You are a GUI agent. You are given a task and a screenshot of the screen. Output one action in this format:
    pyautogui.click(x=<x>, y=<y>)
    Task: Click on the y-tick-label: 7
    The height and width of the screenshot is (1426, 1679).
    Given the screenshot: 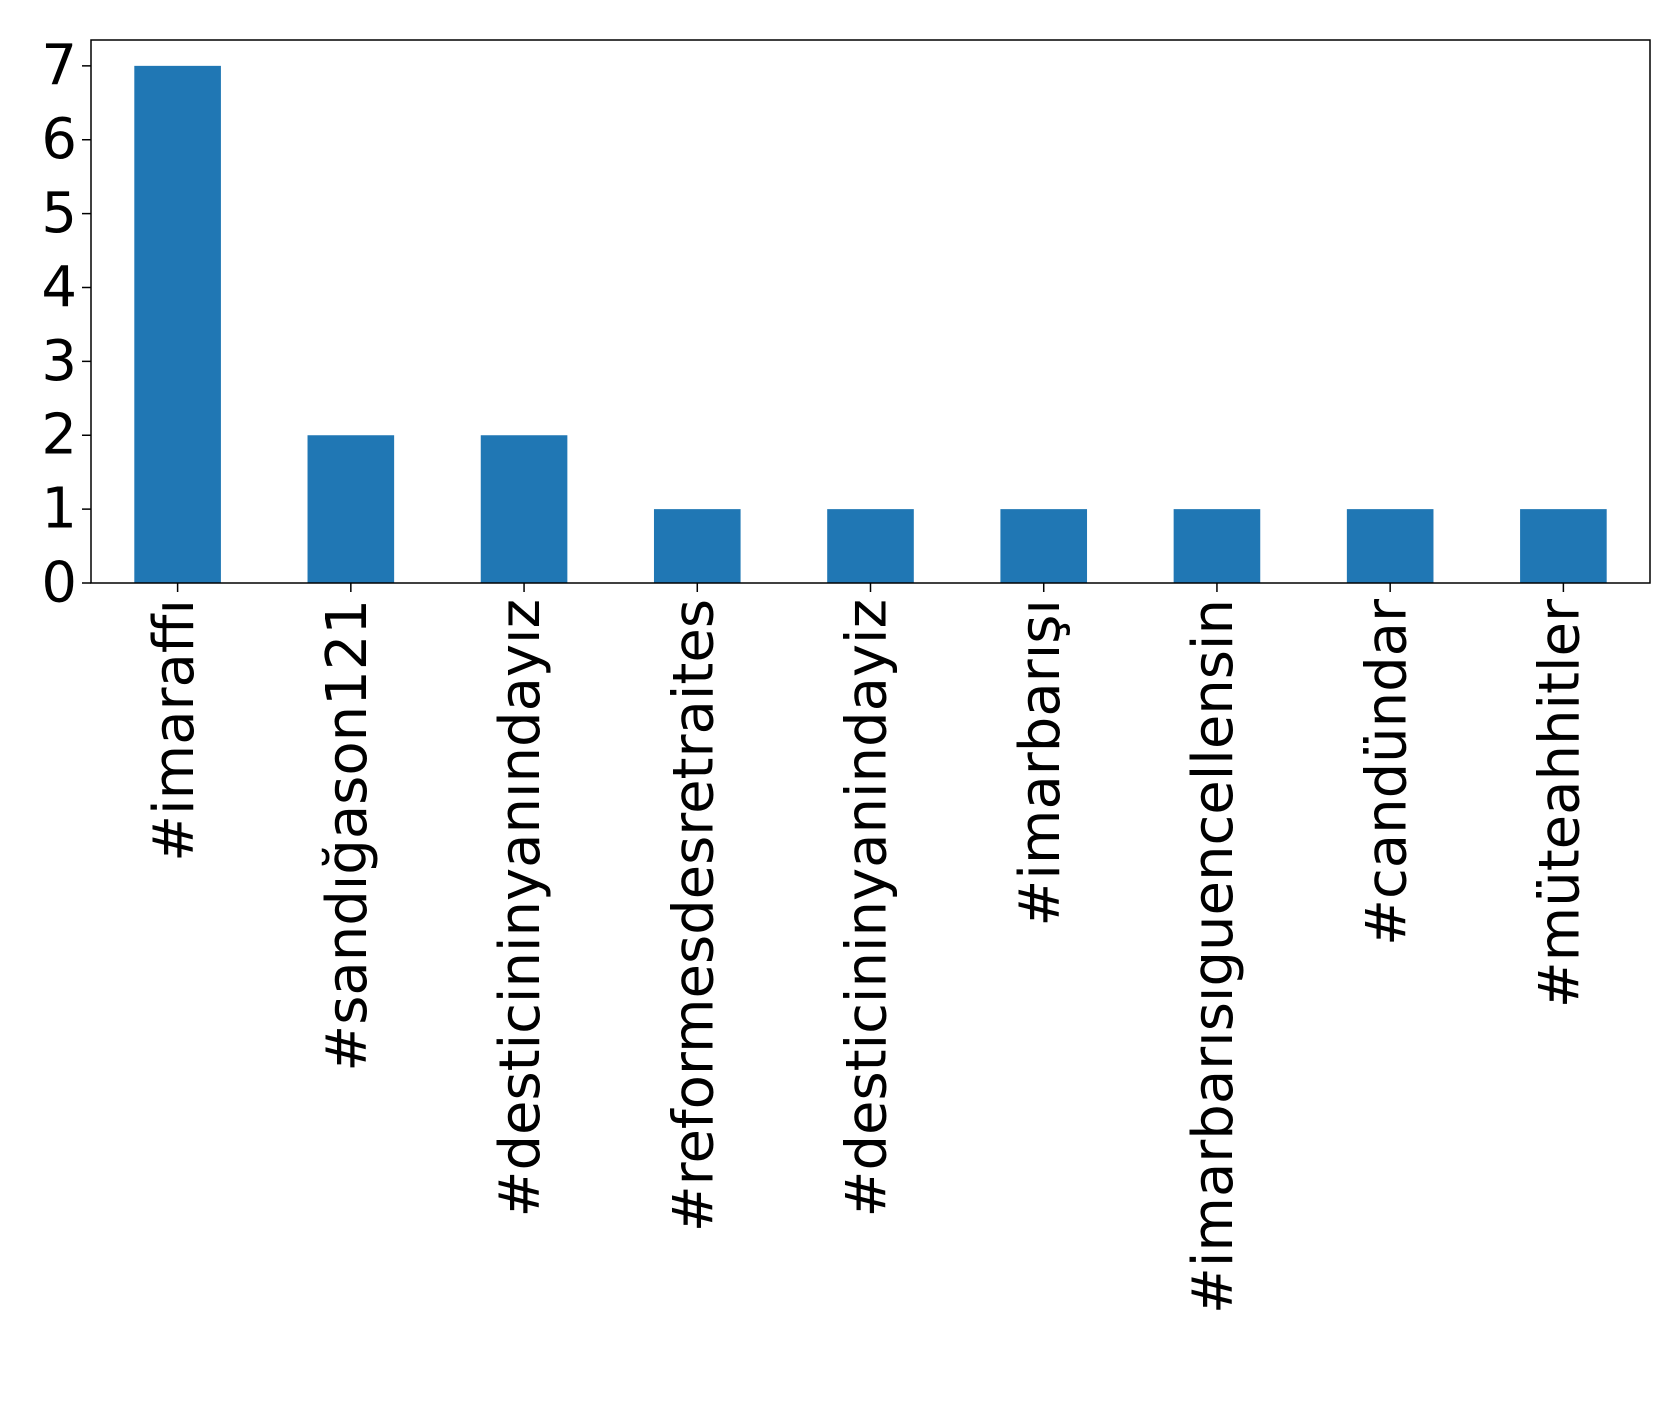 What is the action you would take?
    pyautogui.click(x=59, y=65)
    